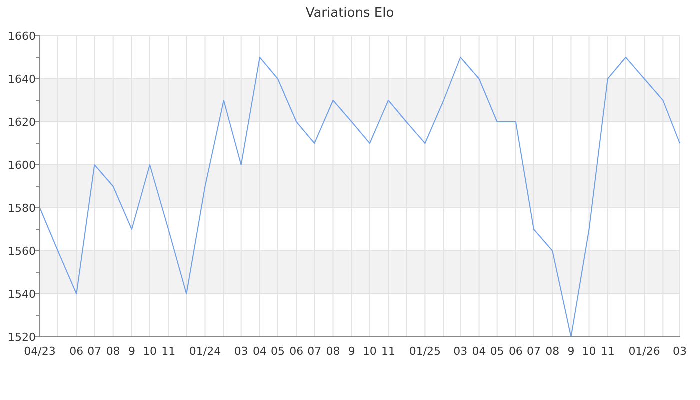  I want to click on y-tick-label: 1600, so click(22, 165).